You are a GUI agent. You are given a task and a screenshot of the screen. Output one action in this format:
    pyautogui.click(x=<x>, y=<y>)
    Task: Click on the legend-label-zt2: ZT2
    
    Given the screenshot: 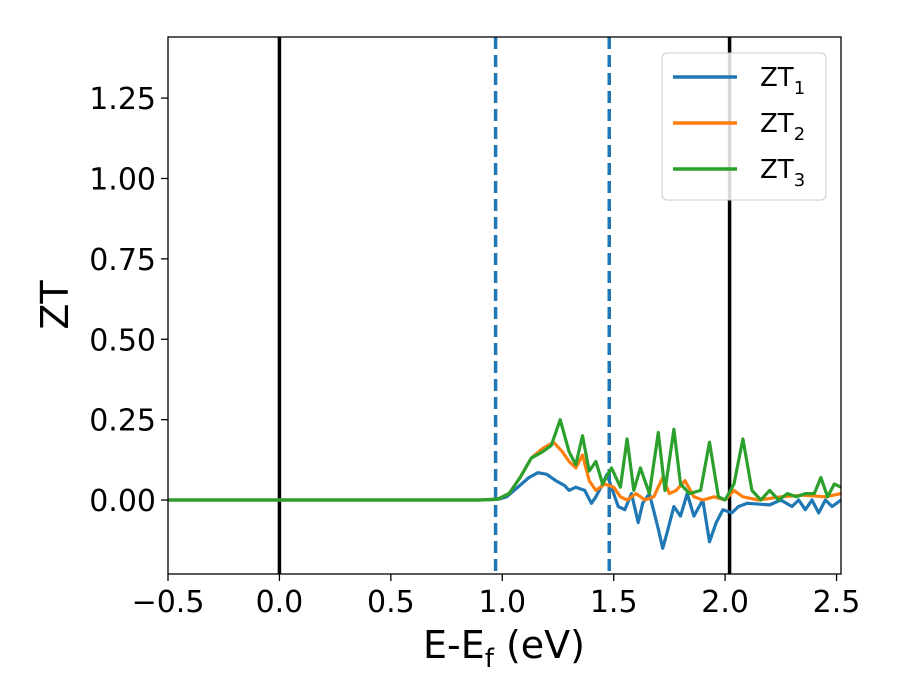 What is the action you would take?
    pyautogui.click(x=782, y=127)
    